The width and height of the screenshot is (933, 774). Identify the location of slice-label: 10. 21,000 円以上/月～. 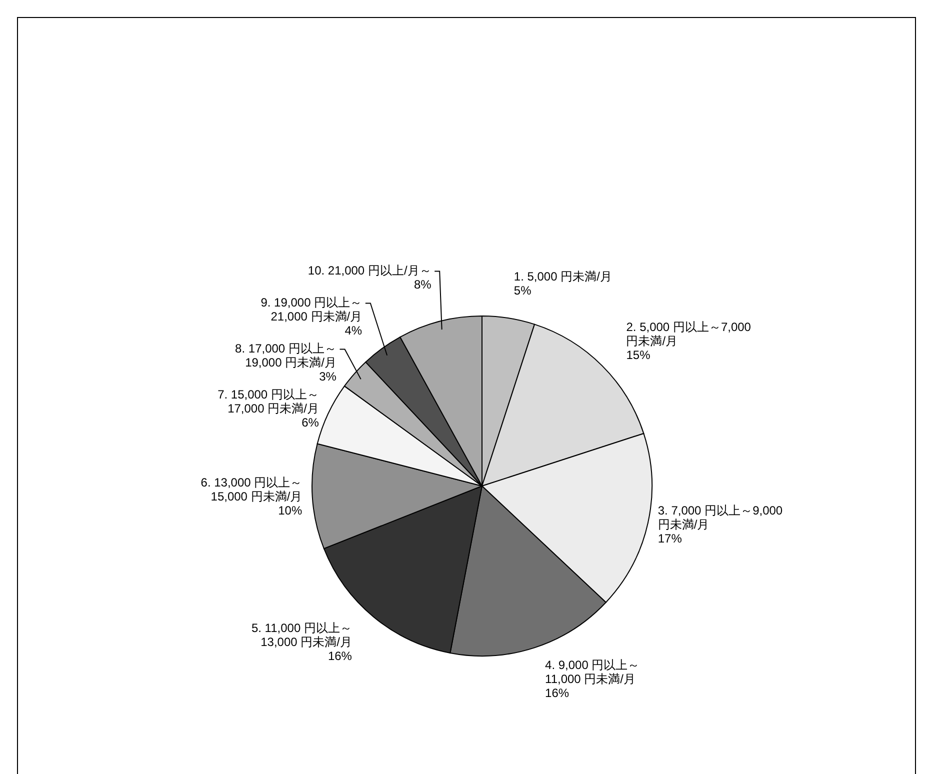
(370, 270).